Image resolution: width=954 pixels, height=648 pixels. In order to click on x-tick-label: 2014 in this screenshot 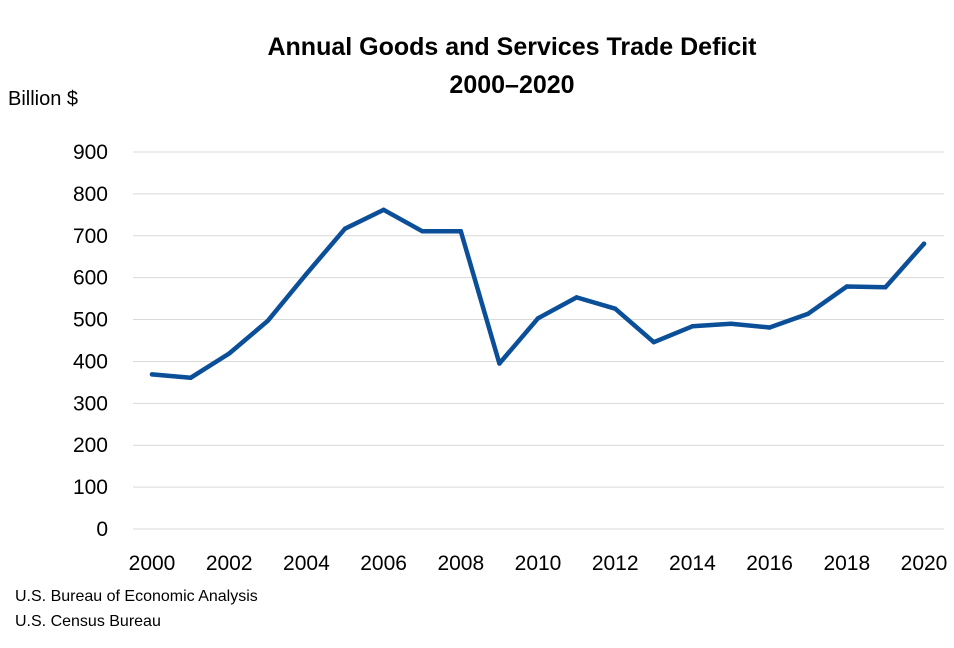, I will do `click(692, 563)`.